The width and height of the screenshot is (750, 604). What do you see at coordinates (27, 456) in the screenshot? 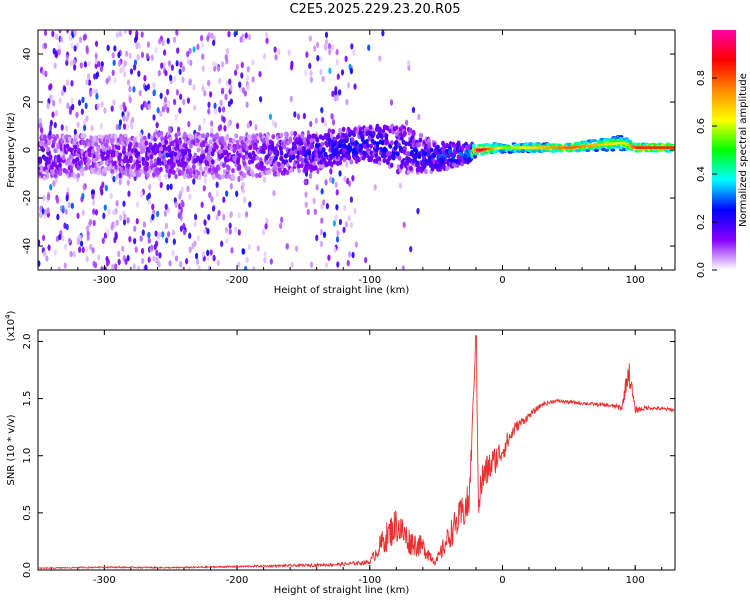
I see `snr-y-tick-label: 1.0` at bounding box center [27, 456].